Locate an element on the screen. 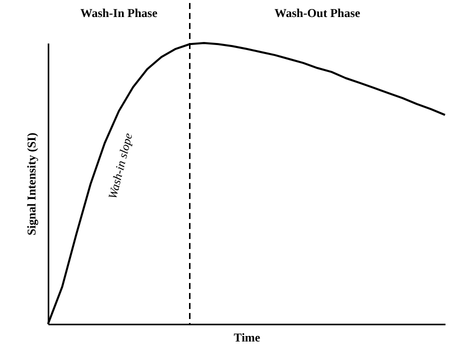  text: Wash-Out Phase is located at coordinates (317, 13).